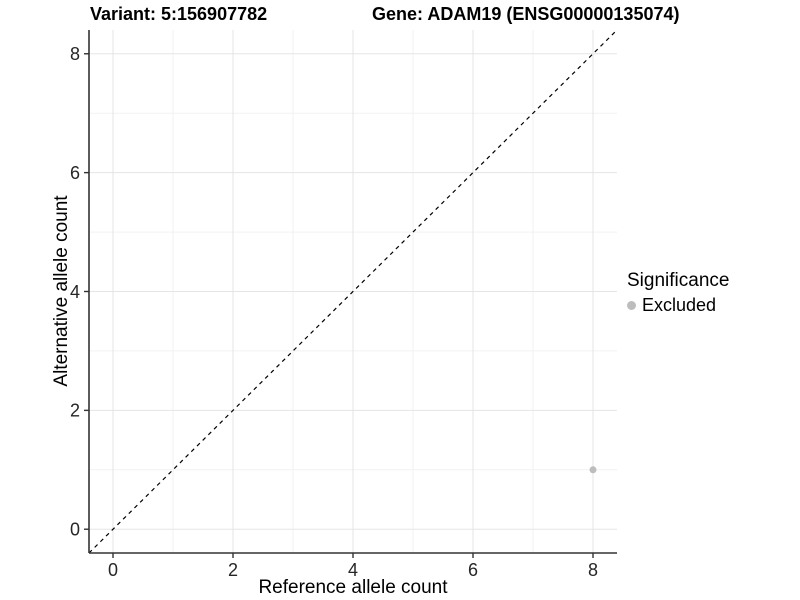 This screenshot has height=600, width=800. Describe the element at coordinates (593, 470) in the screenshot. I see `data-point` at that location.